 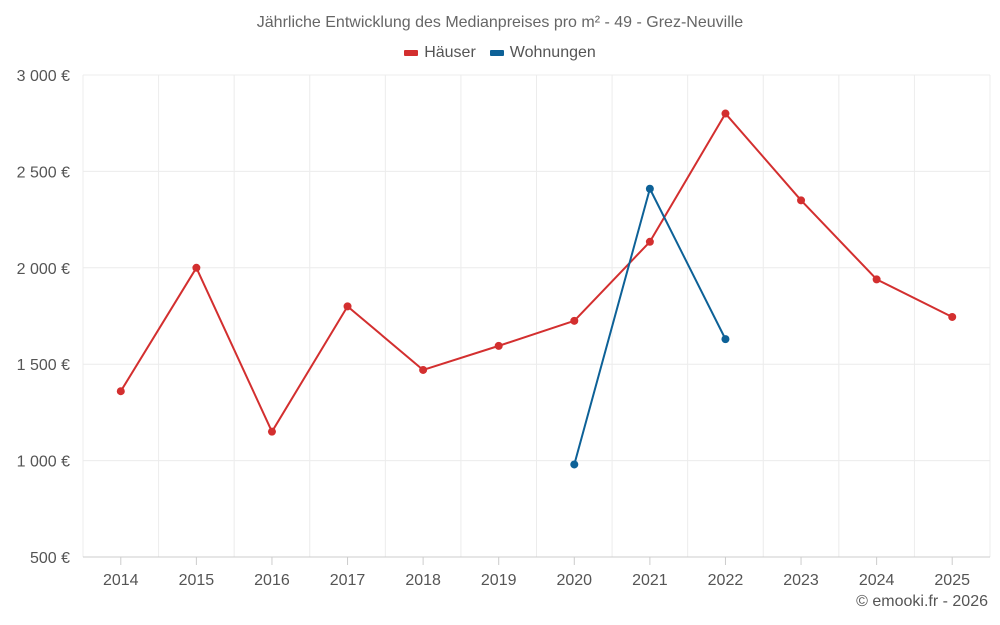 What do you see at coordinates (499, 580) in the screenshot?
I see `x-tick-label: 2019` at bounding box center [499, 580].